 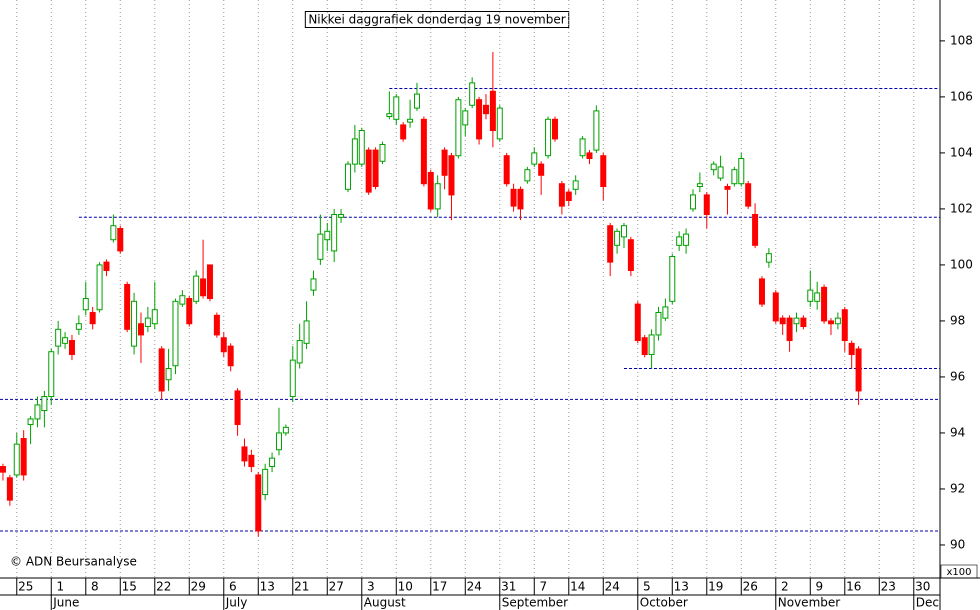 What do you see at coordinates (543, 587) in the screenshot?
I see `x-tick-label: 7` at bounding box center [543, 587].